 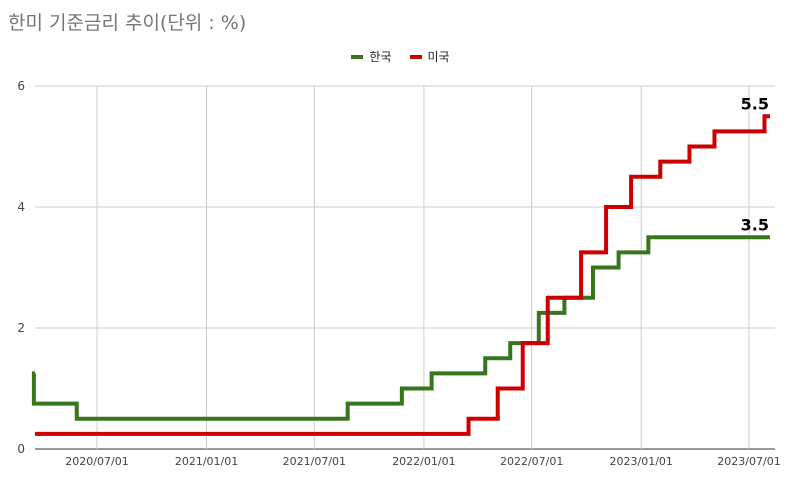 I want to click on y-tick-label: 2, so click(x=21, y=328).